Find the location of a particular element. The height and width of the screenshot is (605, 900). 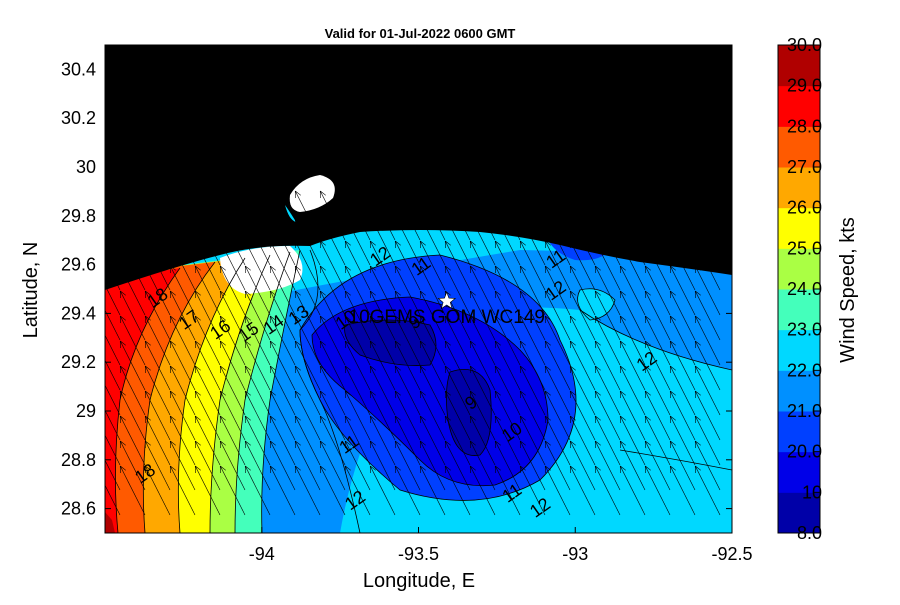

x-tick-label: -92.5 is located at coordinates (731, 554).